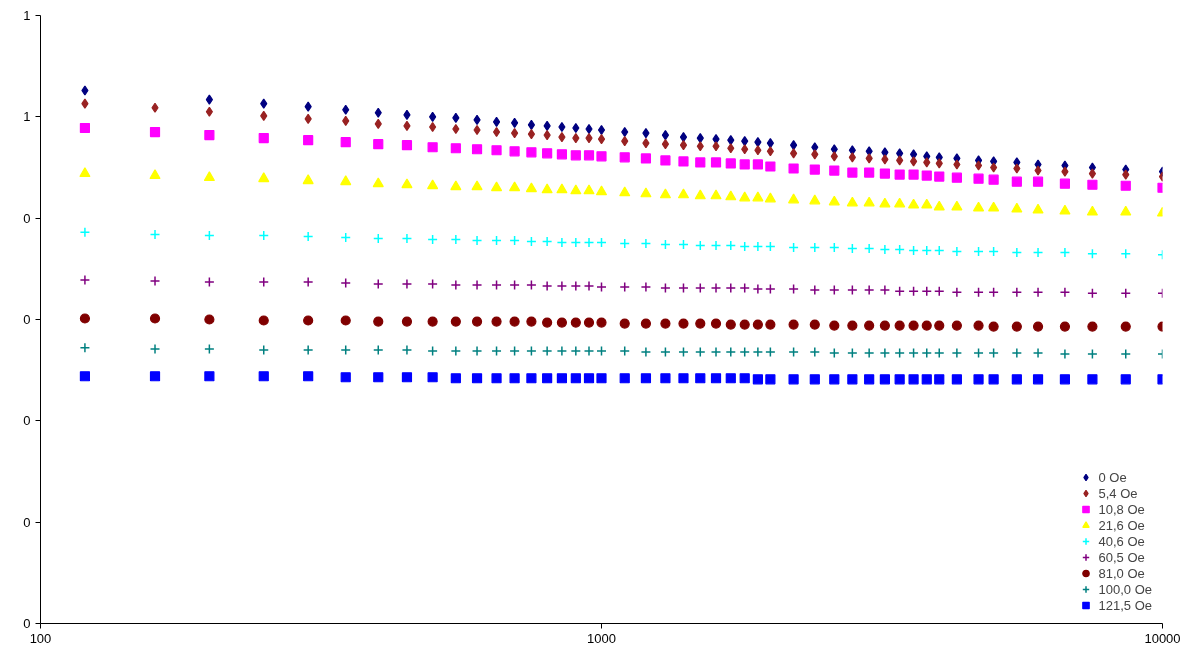  What do you see at coordinates (1162, 638) in the screenshot?
I see `x-tick-label: 10000` at bounding box center [1162, 638].